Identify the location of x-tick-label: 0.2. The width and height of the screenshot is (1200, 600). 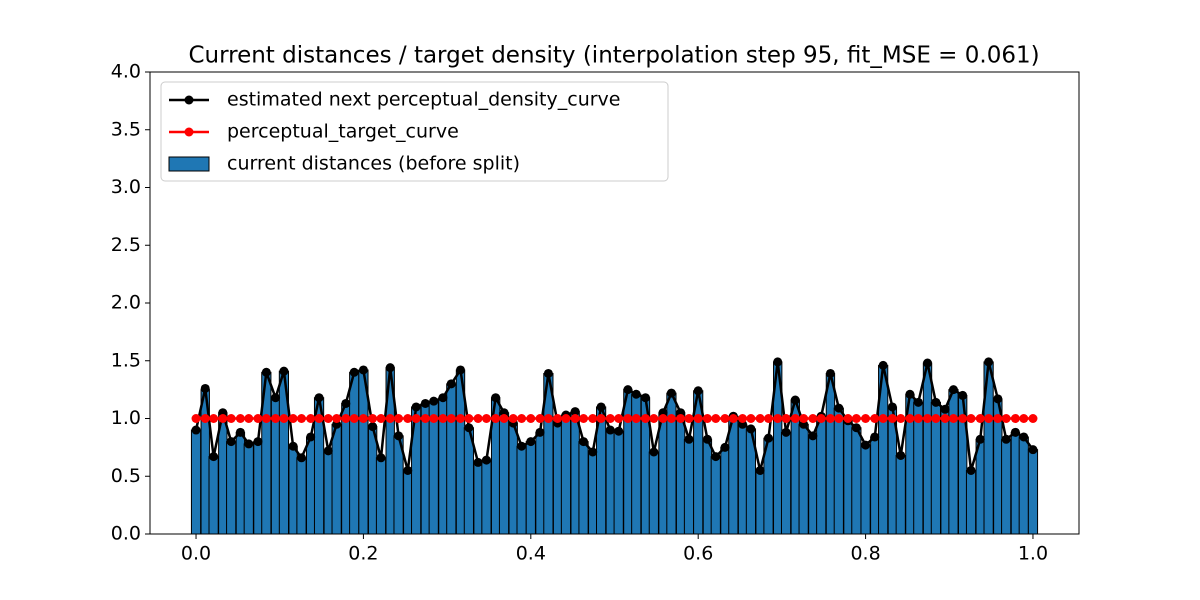
(363, 554).